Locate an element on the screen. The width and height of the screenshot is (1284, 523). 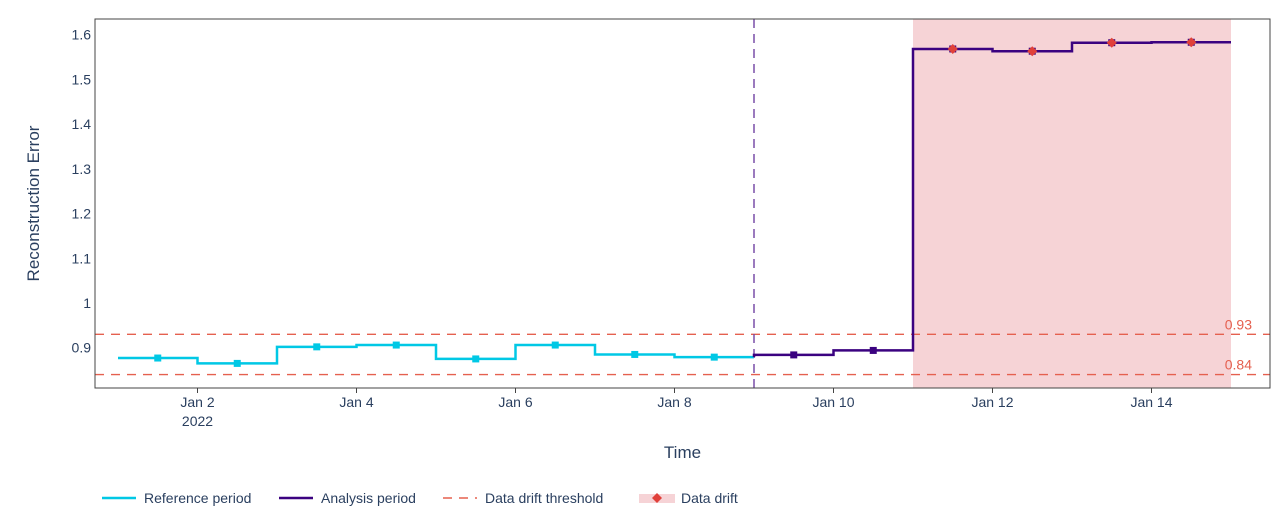
legend-item: Data drift threshold is located at coordinates (523, 498).